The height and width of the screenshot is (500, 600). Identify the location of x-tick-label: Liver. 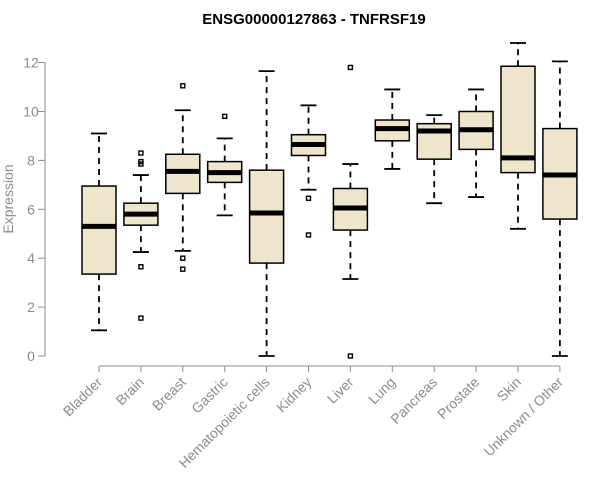
(340, 390).